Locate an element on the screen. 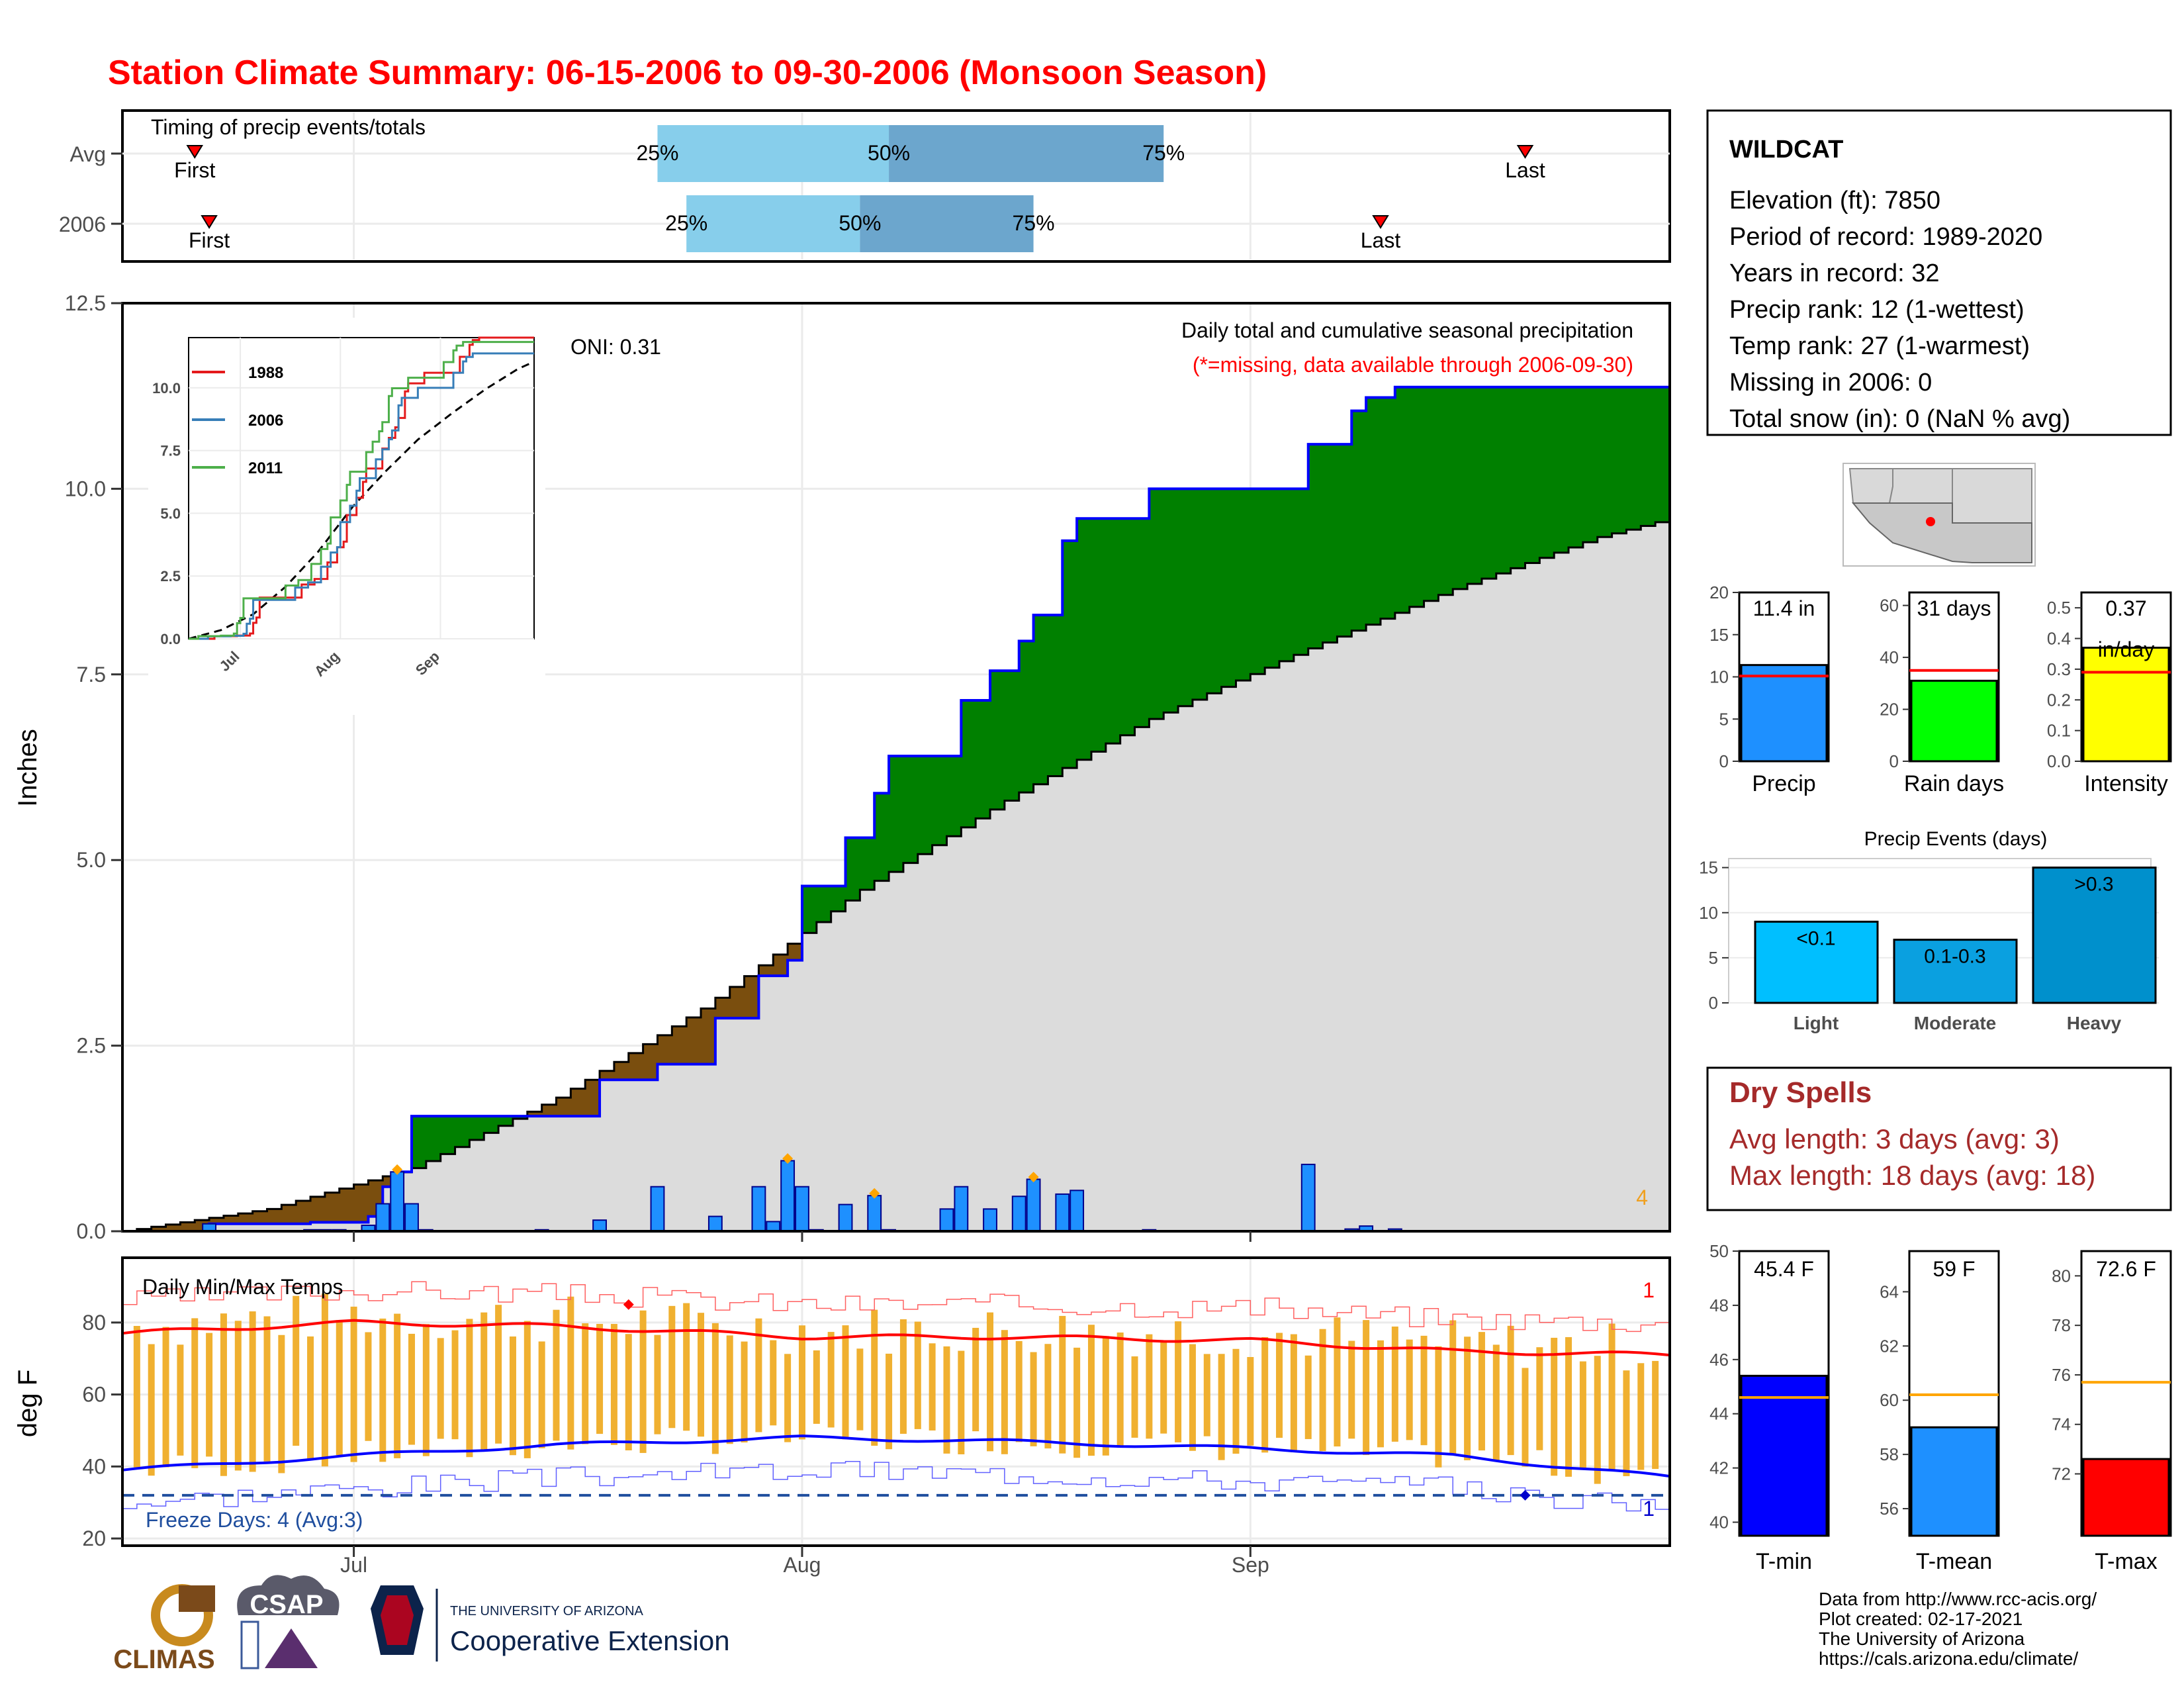 Image resolution: width=2184 pixels, height=1688 pixels. location-map is located at coordinates (1940, 515).